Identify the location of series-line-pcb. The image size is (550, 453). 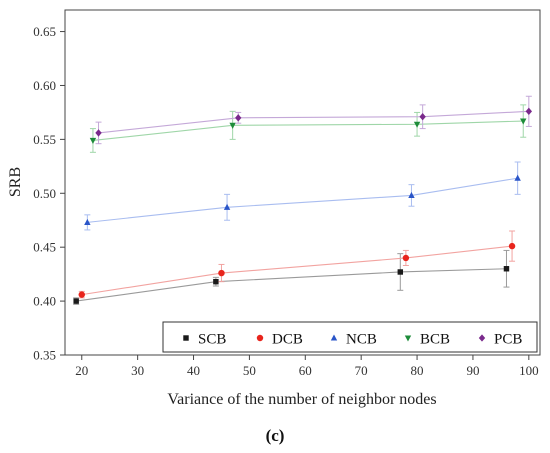
(313, 122).